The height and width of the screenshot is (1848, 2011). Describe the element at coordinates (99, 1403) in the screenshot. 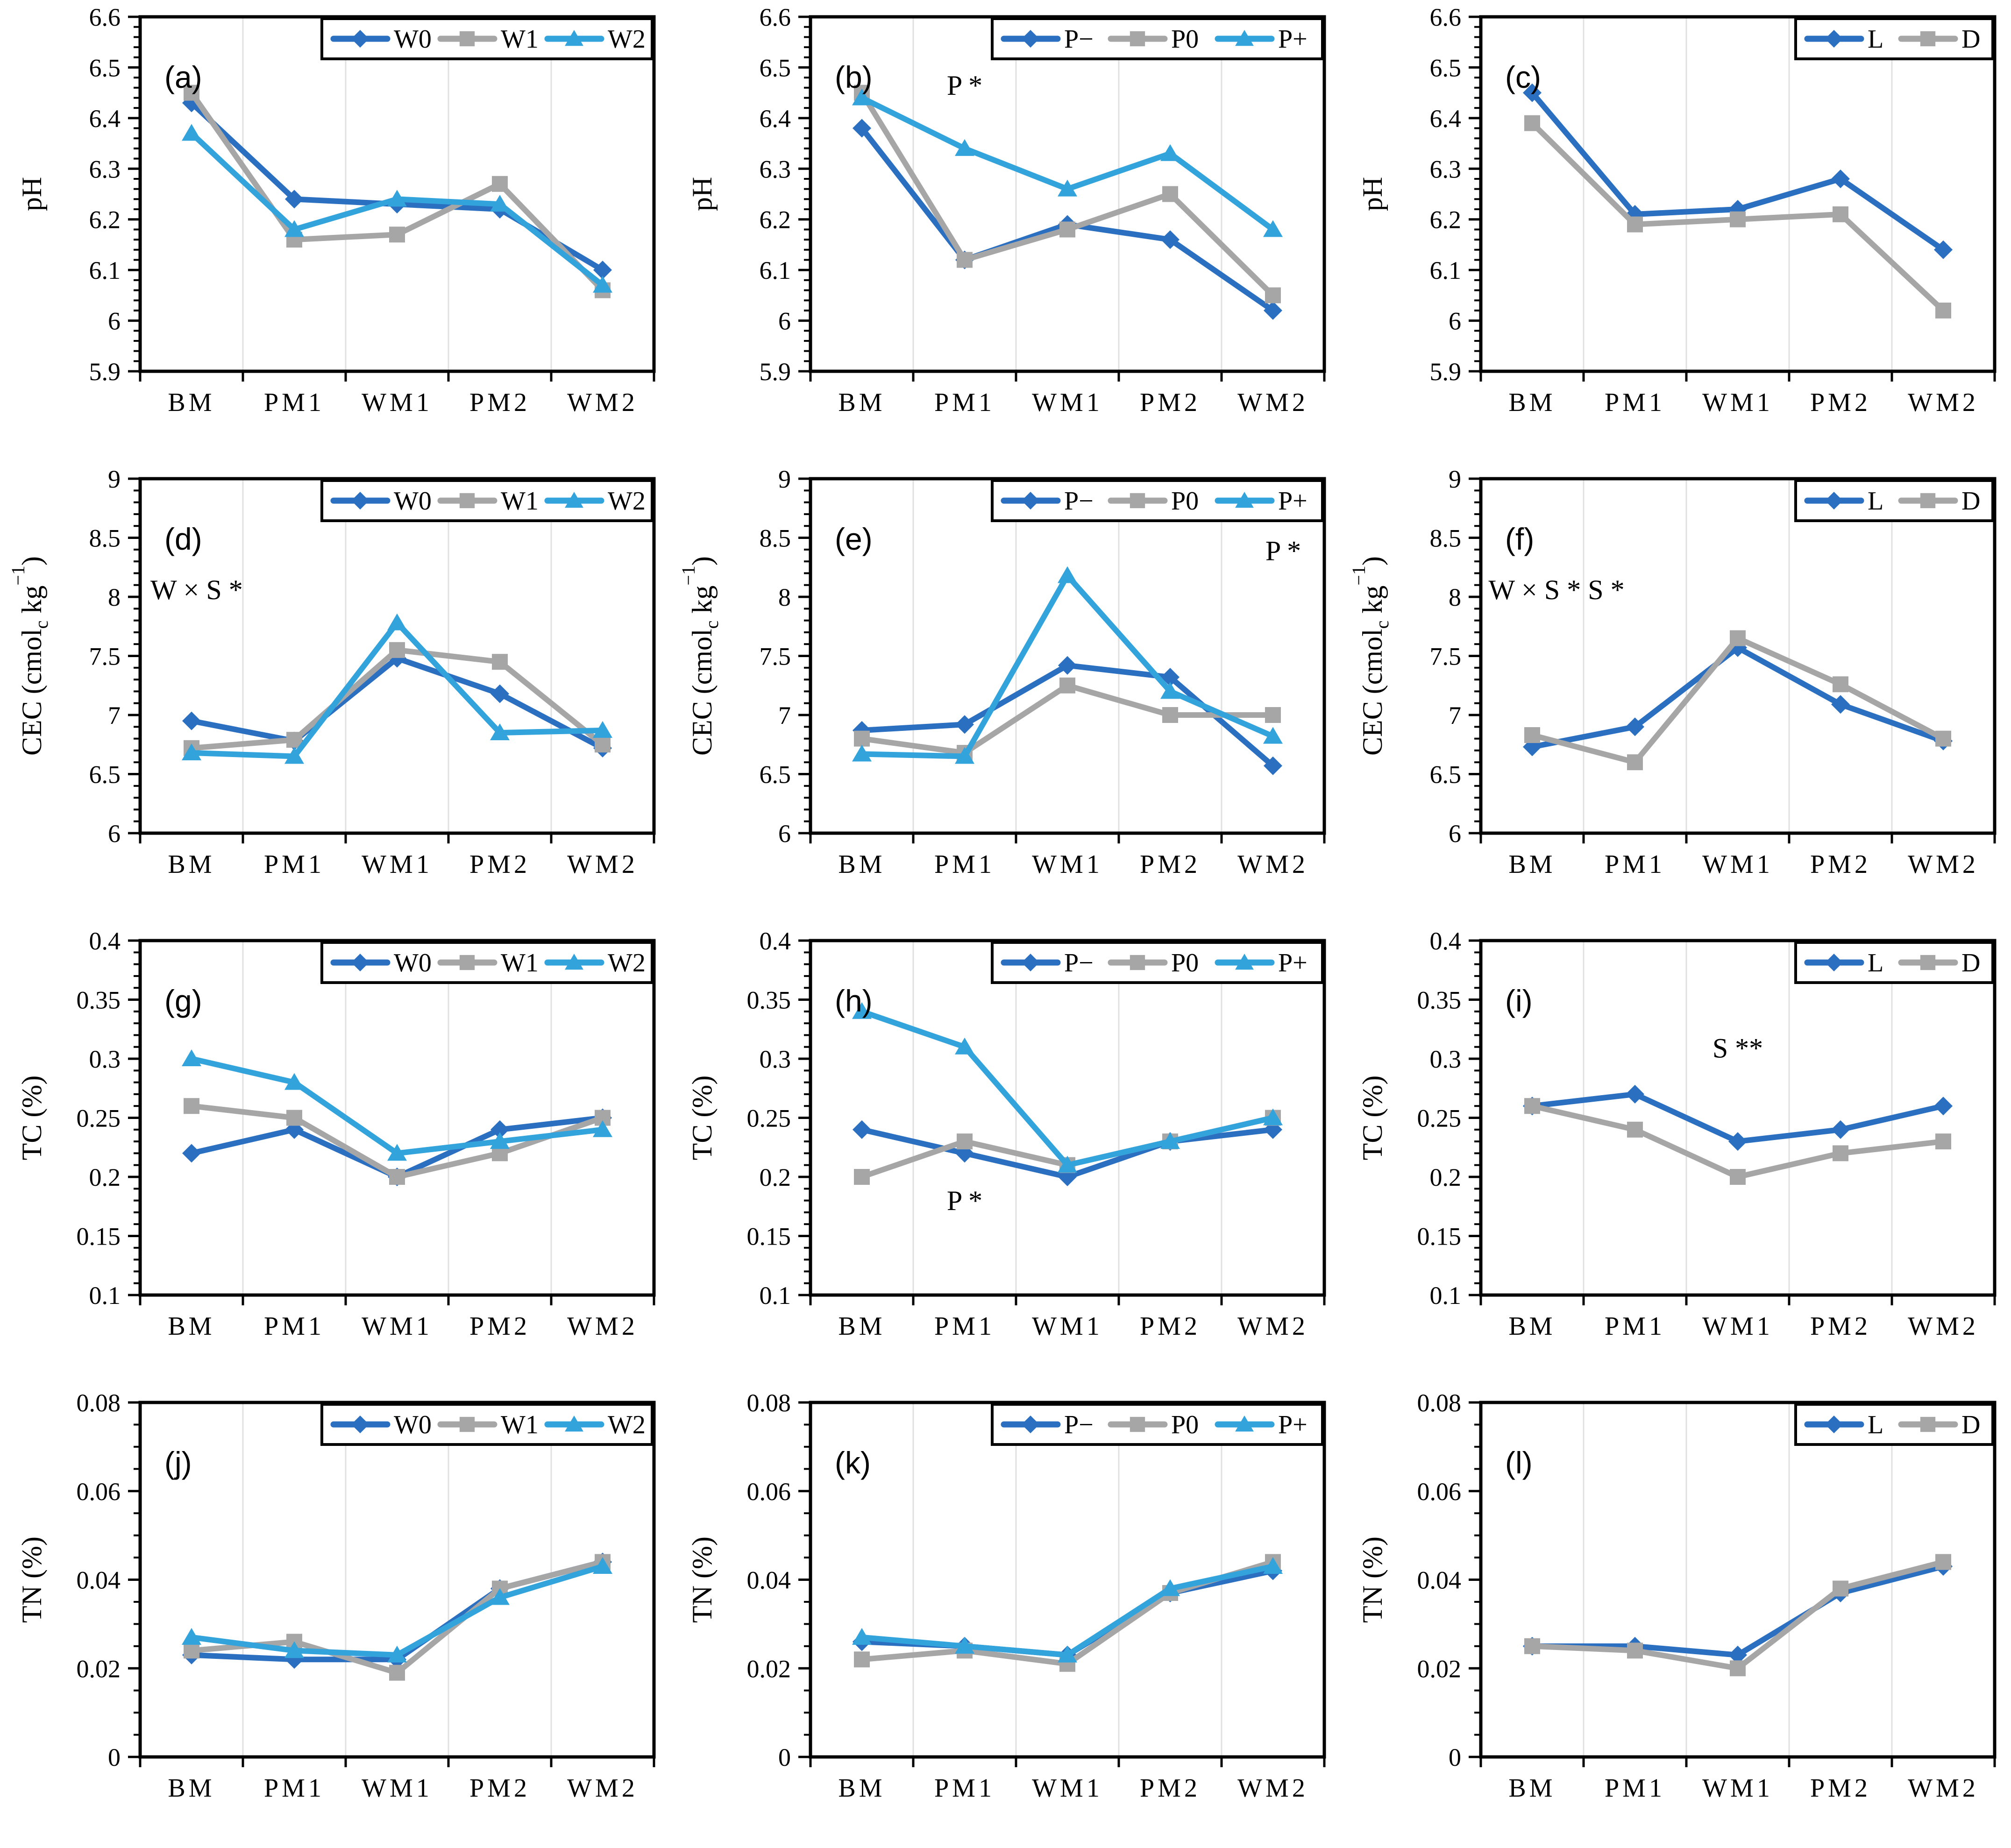

I see `y-tick-label: 0.08` at that location.